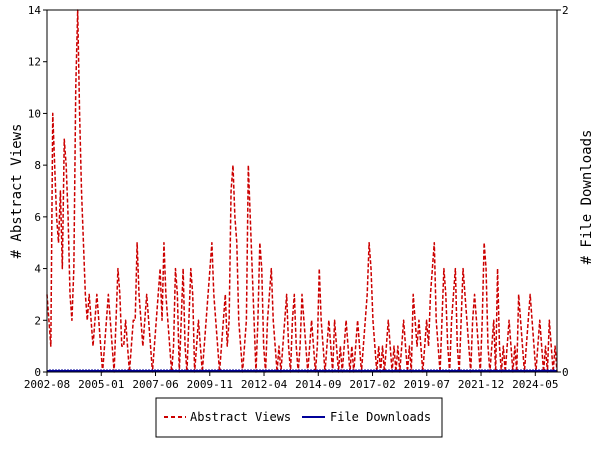  I want to click on y-left-tick-label-2: 4, so click(37, 269).